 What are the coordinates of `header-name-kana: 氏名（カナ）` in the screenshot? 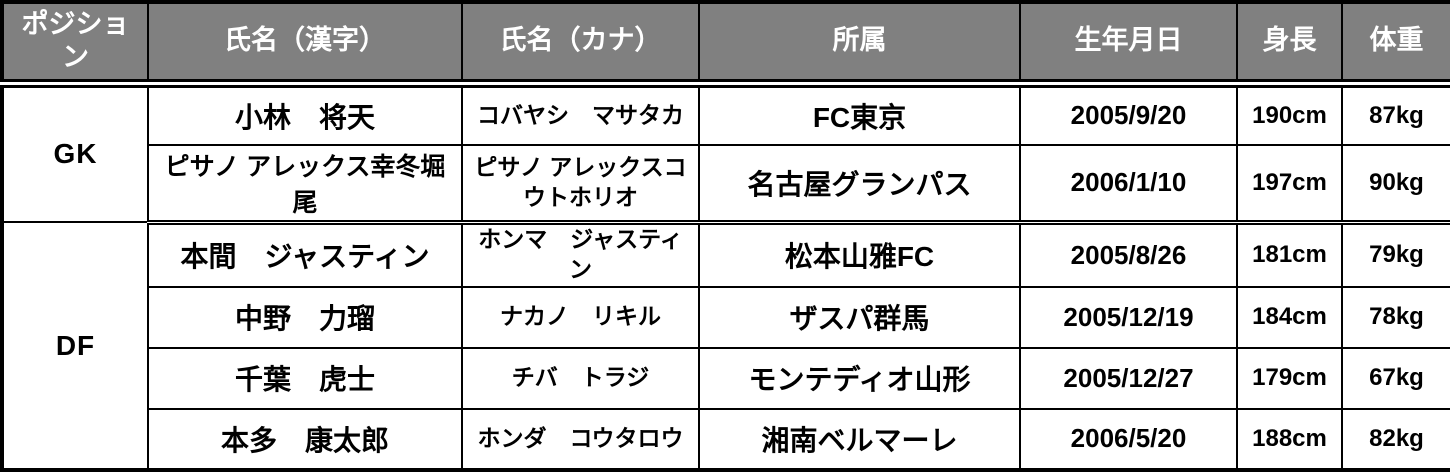 It's located at (580, 44).